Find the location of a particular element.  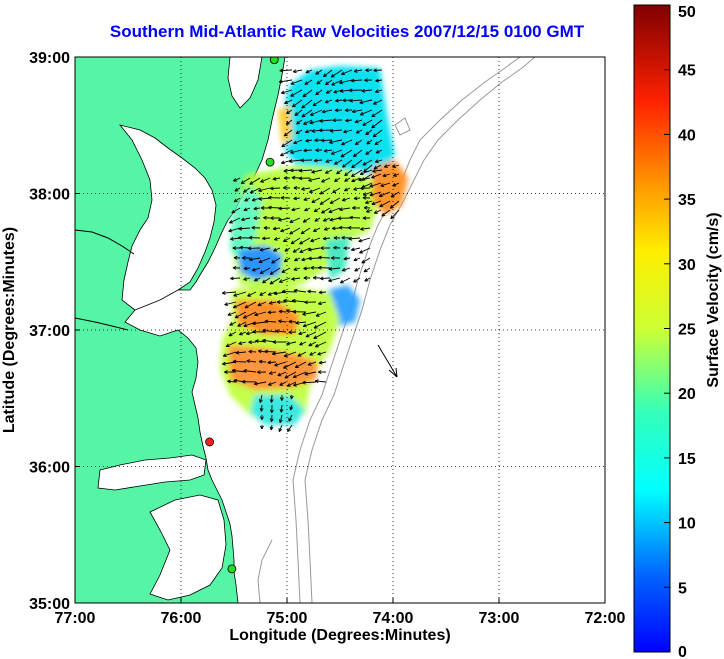

x-tick-label-3: 74:00 is located at coordinates (393, 618).